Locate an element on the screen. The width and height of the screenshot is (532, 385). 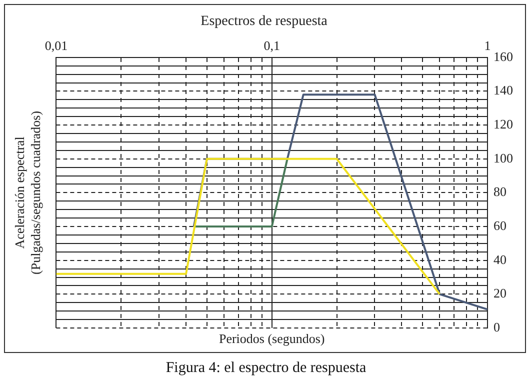
text: Figura 4: el espectro de respuesta is located at coordinates (266, 368).